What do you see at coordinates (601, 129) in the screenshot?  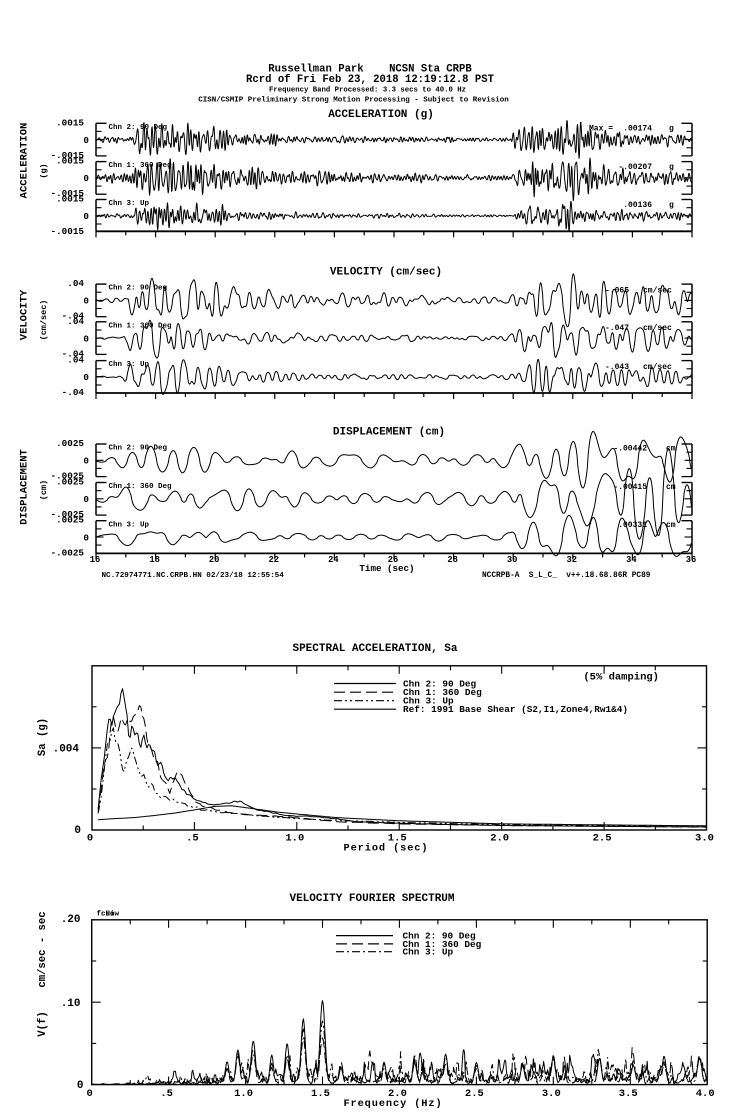 I see `svg-text: Max =` at bounding box center [601, 129].